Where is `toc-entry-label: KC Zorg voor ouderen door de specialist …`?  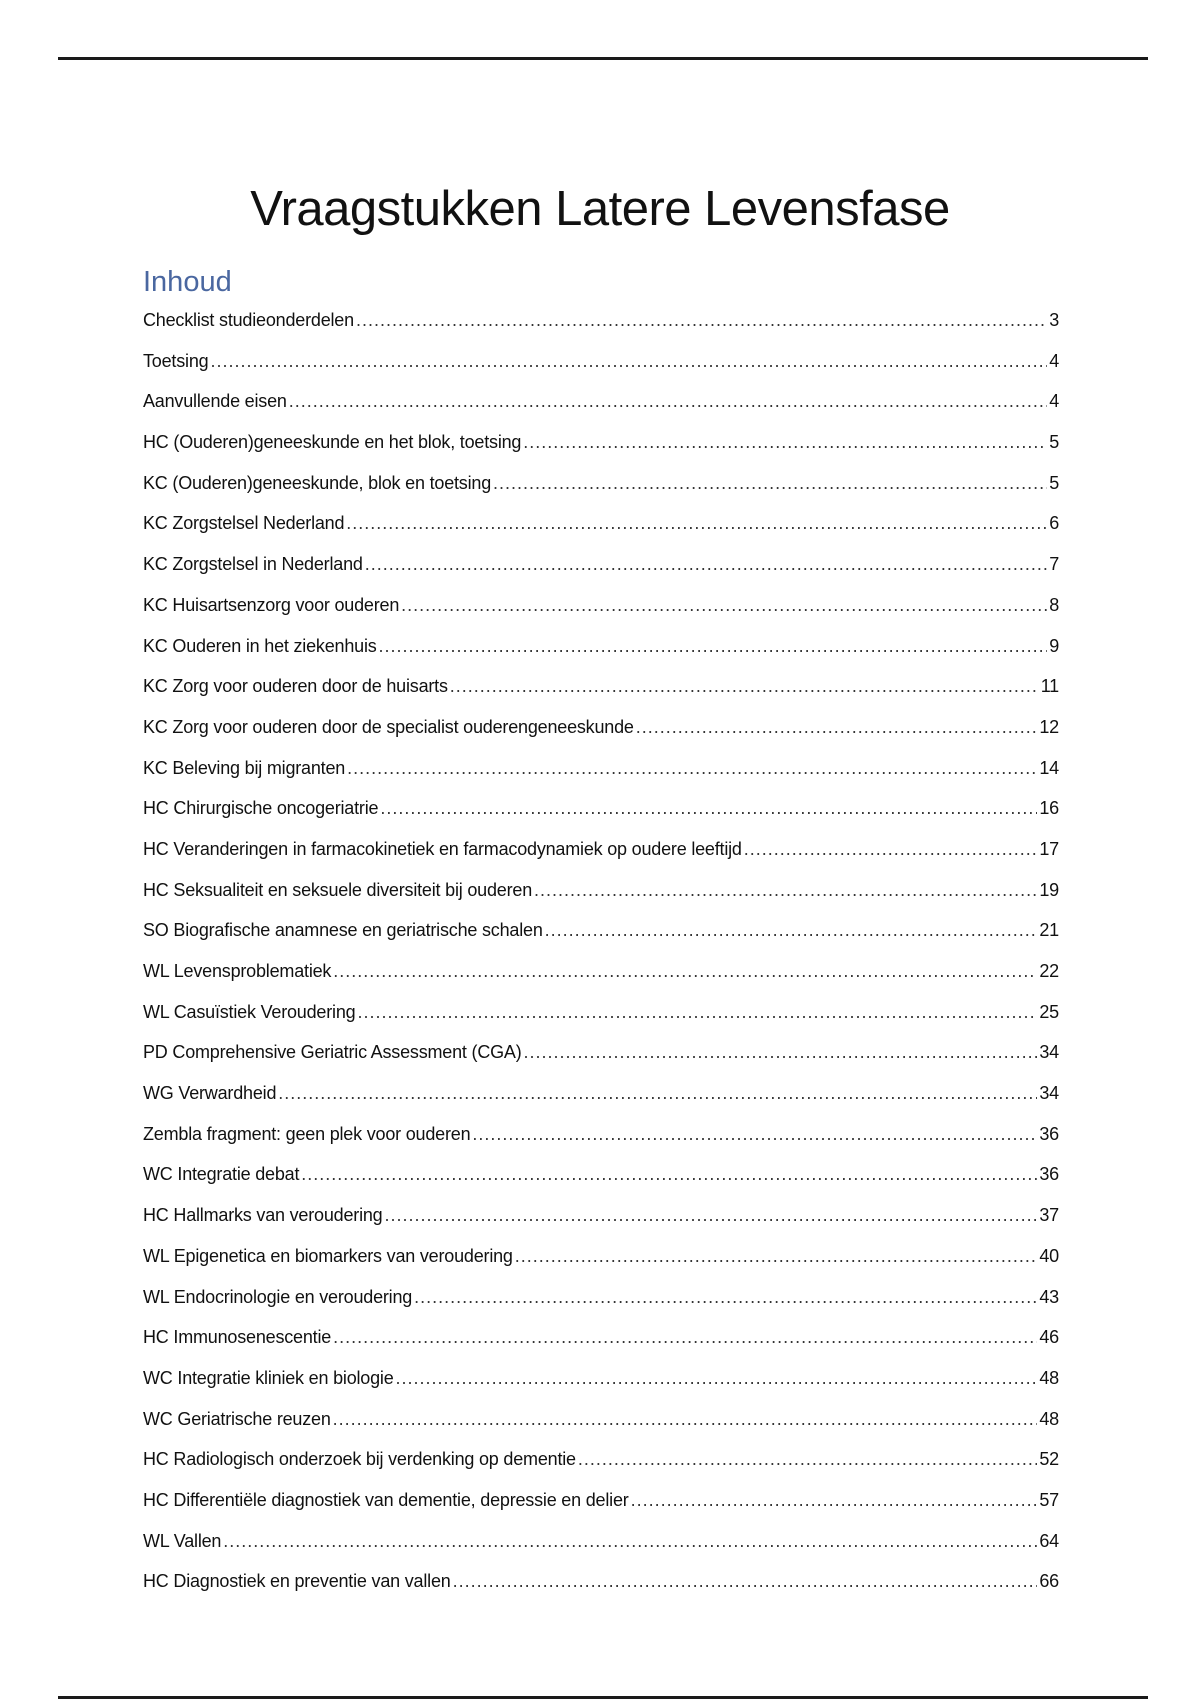
toc-entry-label: KC Zorg voor ouderen door de specialist … is located at coordinates (388, 726).